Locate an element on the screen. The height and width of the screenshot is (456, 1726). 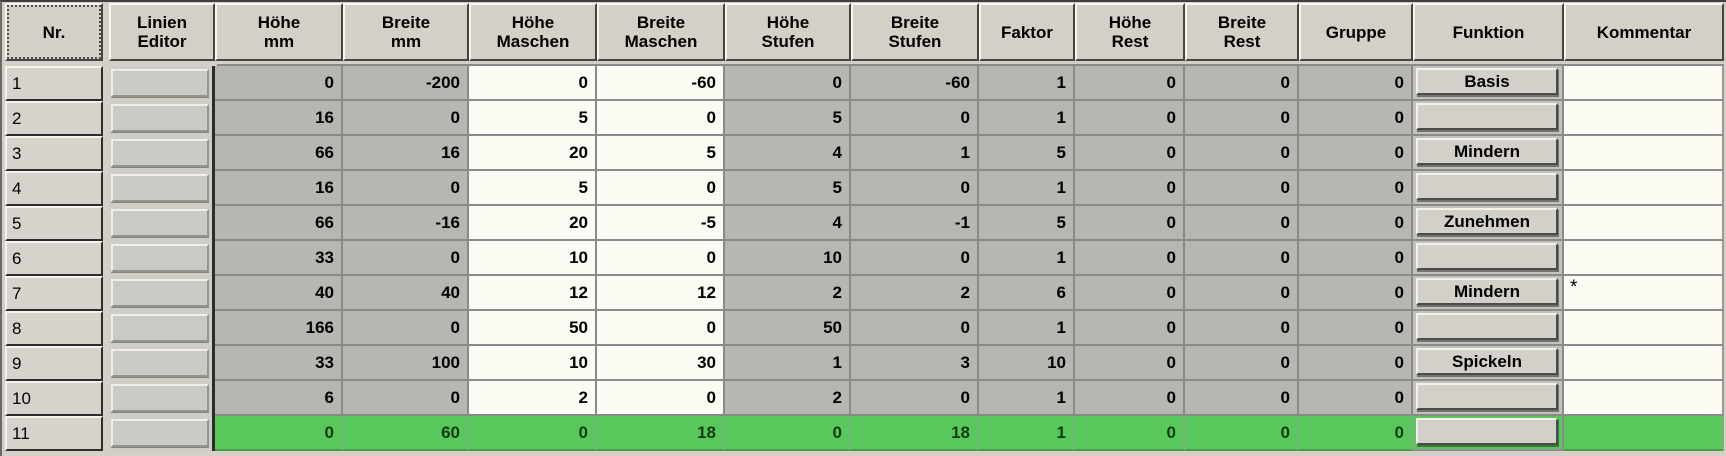
cell-breite_maschen: -60 is located at coordinates (661, 83).